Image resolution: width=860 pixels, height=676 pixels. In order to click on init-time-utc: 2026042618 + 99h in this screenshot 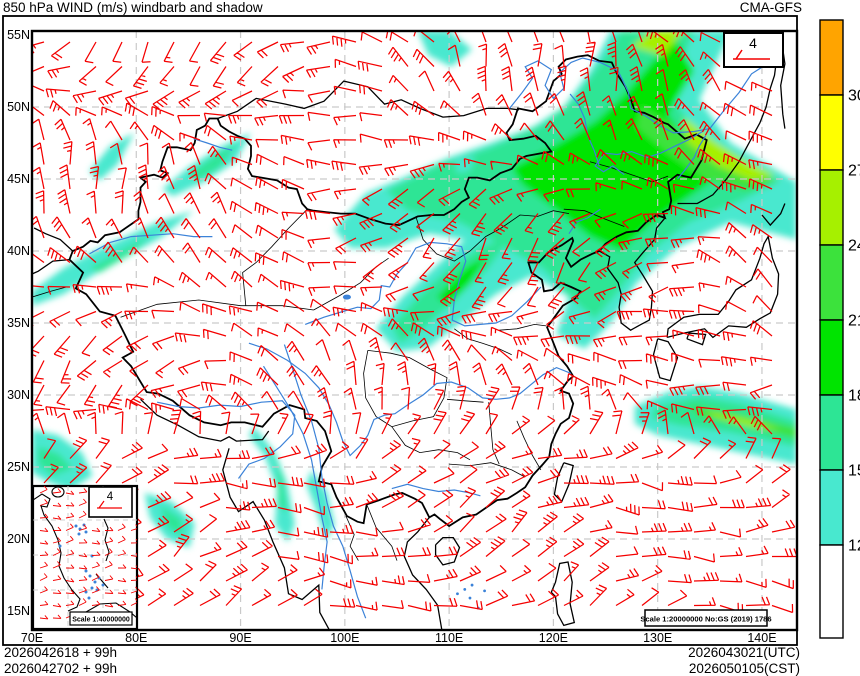, I will do `click(60, 652)`.